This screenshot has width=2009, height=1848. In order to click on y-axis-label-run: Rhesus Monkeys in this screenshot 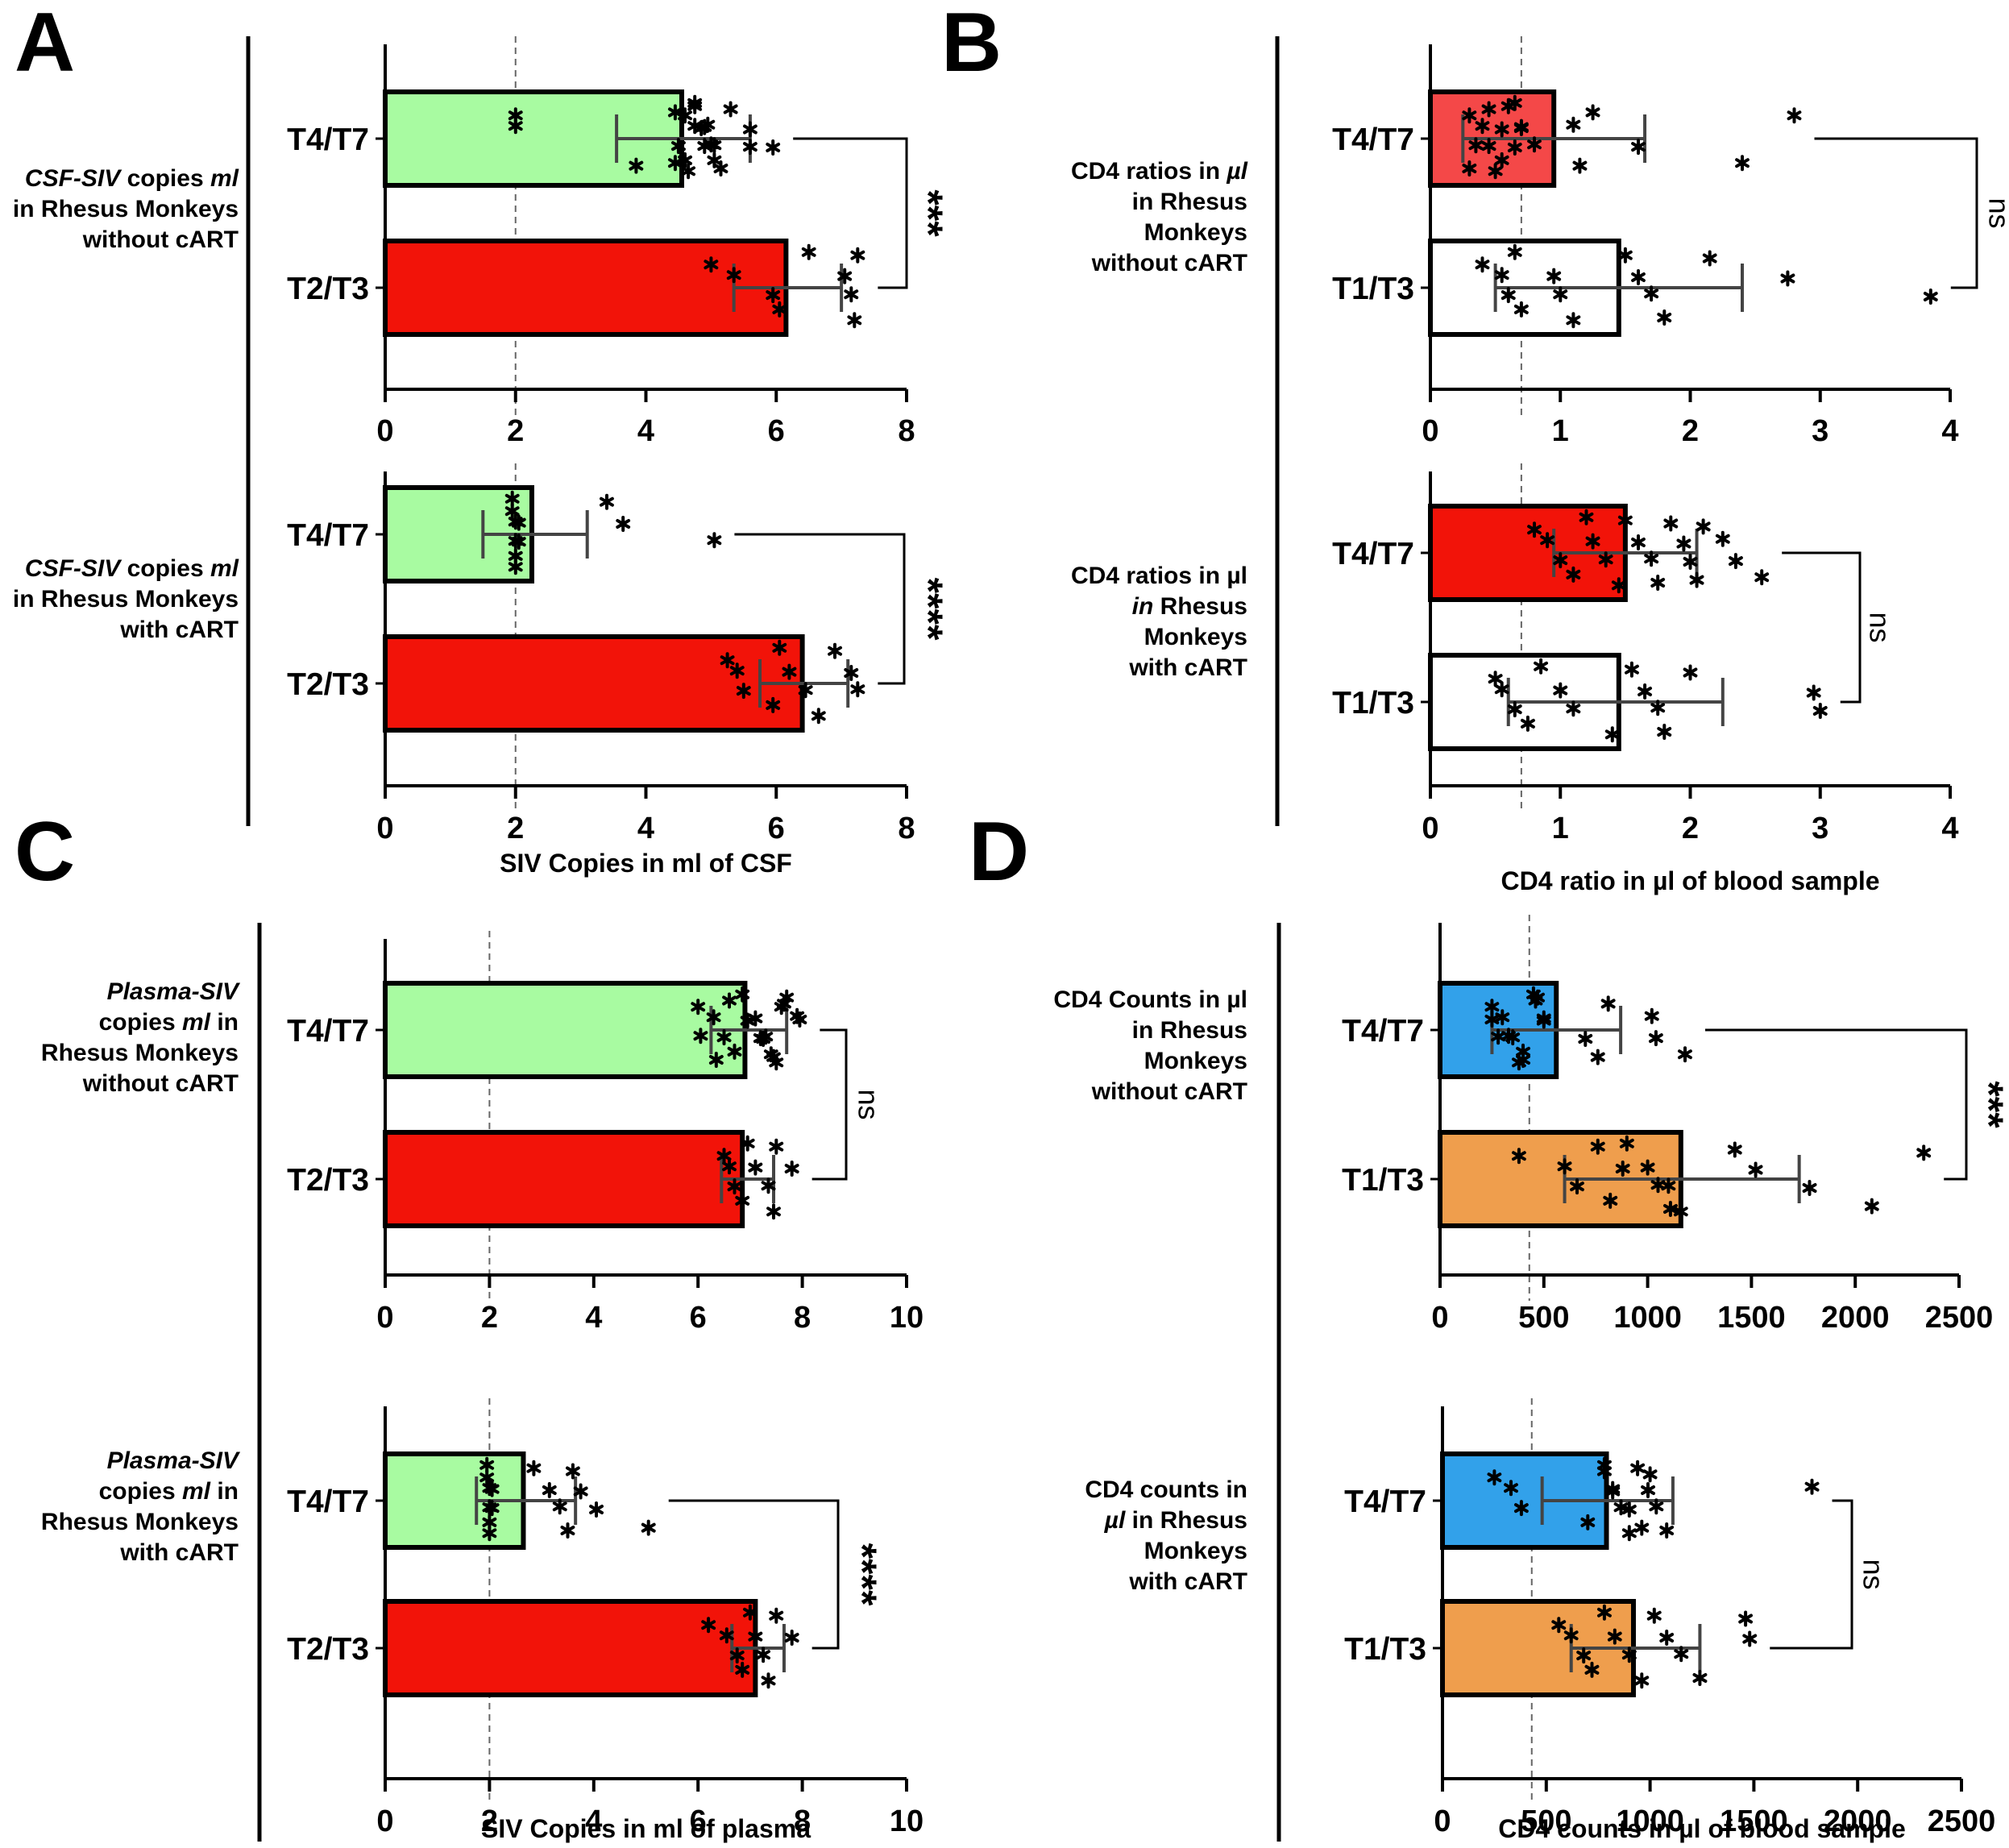, I will do `click(140, 1053)`.